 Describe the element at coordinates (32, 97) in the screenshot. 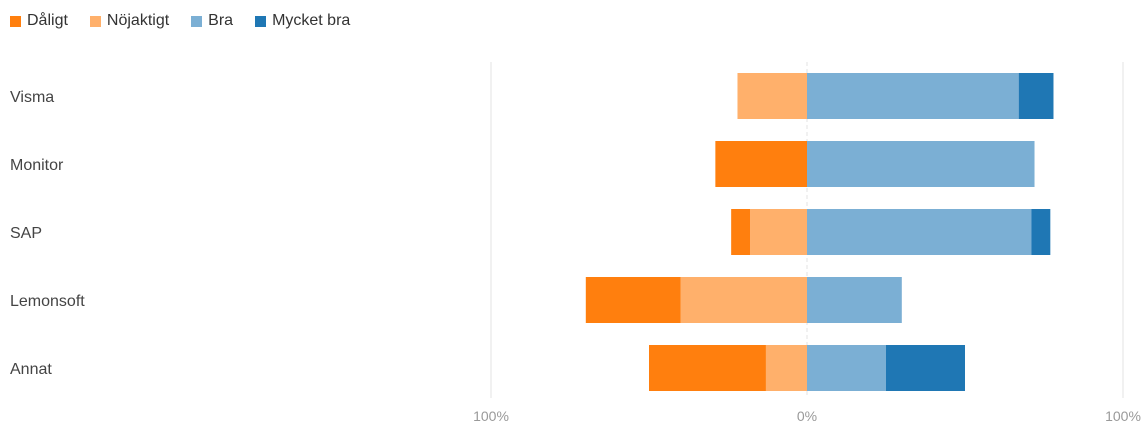

I see `category-label: Visma` at that location.